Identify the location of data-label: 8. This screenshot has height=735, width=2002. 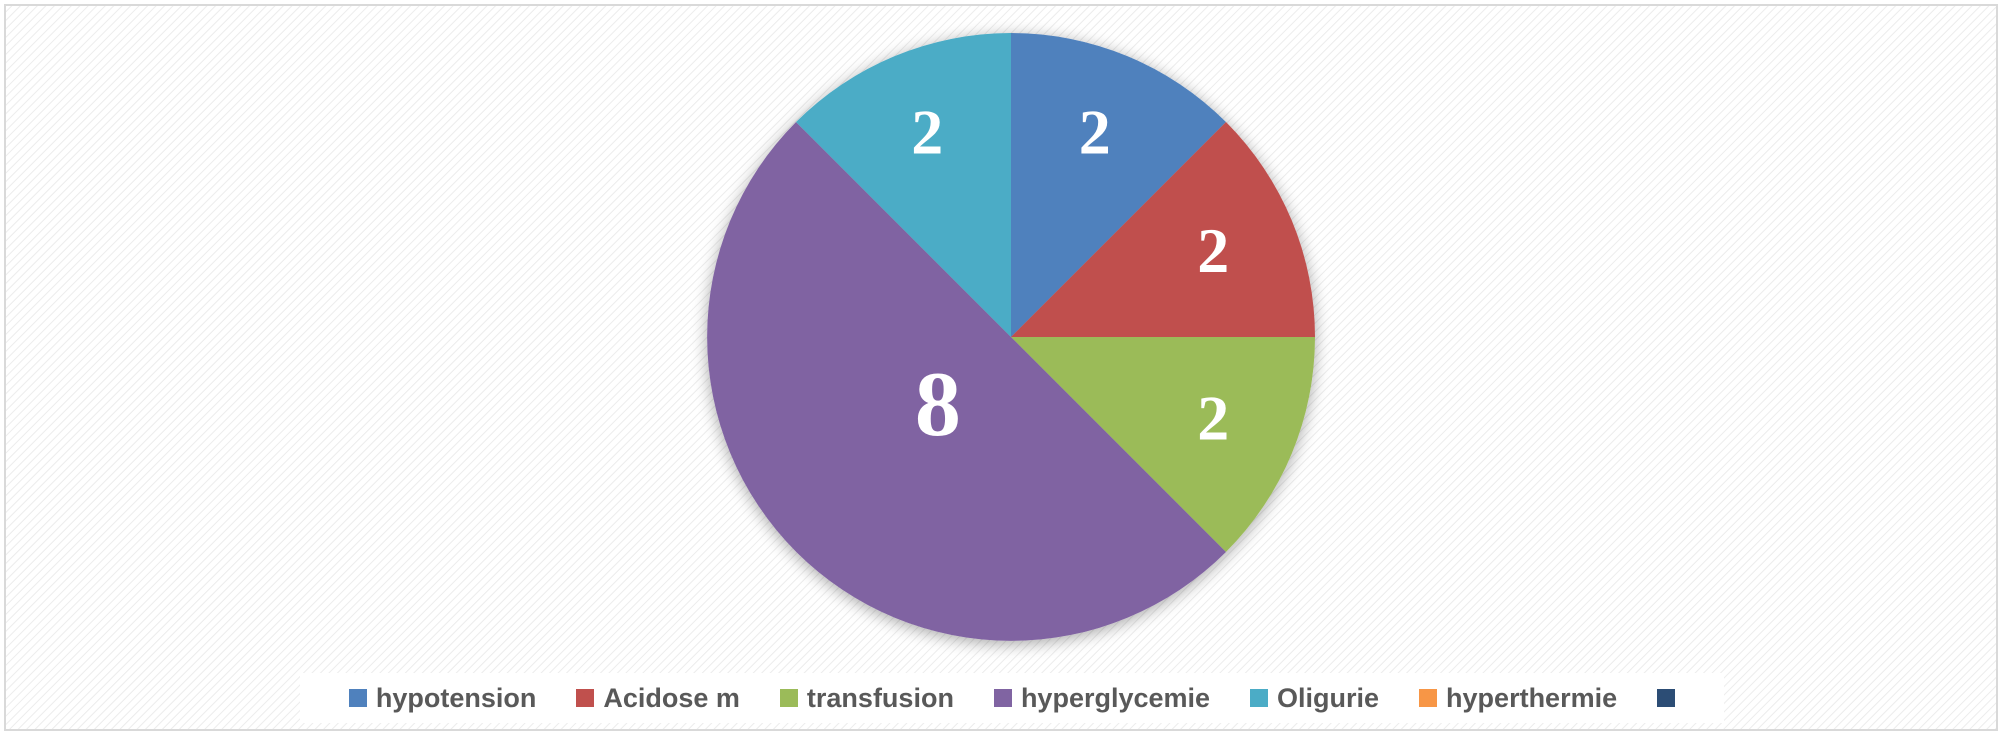
(938, 404).